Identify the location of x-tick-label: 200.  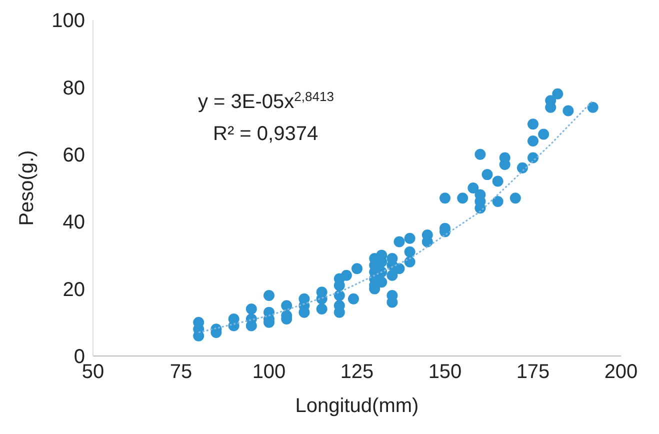
(621, 372).